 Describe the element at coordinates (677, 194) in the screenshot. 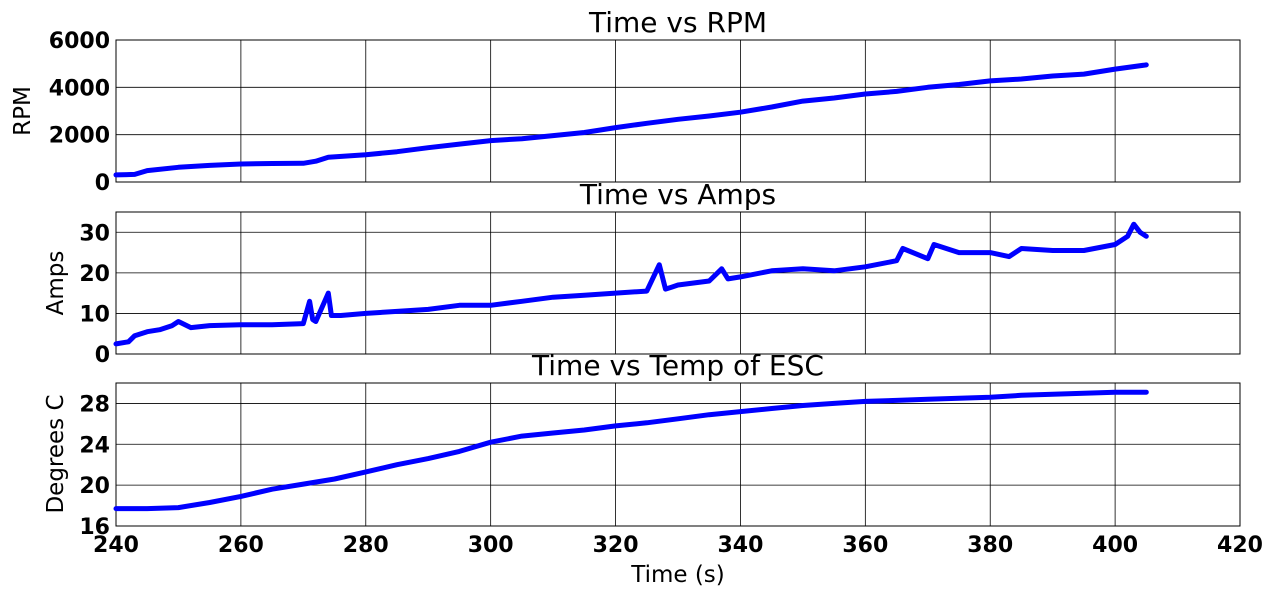

I see `amps-chart-title: Time vs Amps` at that location.